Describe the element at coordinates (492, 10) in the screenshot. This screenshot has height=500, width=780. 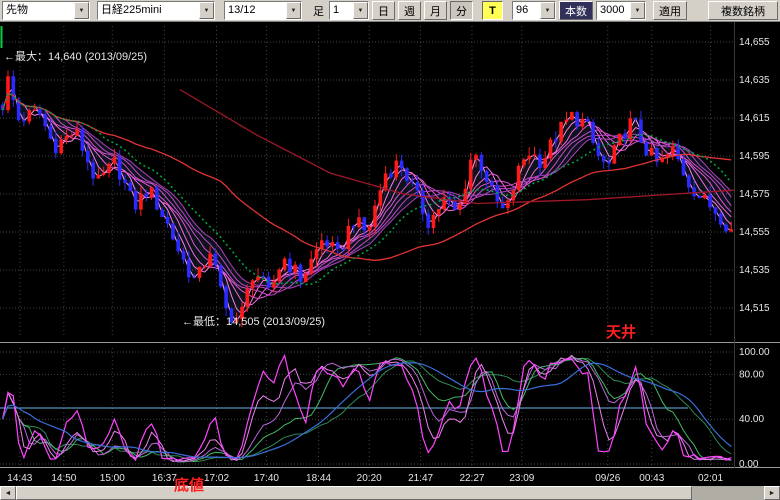
I see `tick-button: T` at that location.